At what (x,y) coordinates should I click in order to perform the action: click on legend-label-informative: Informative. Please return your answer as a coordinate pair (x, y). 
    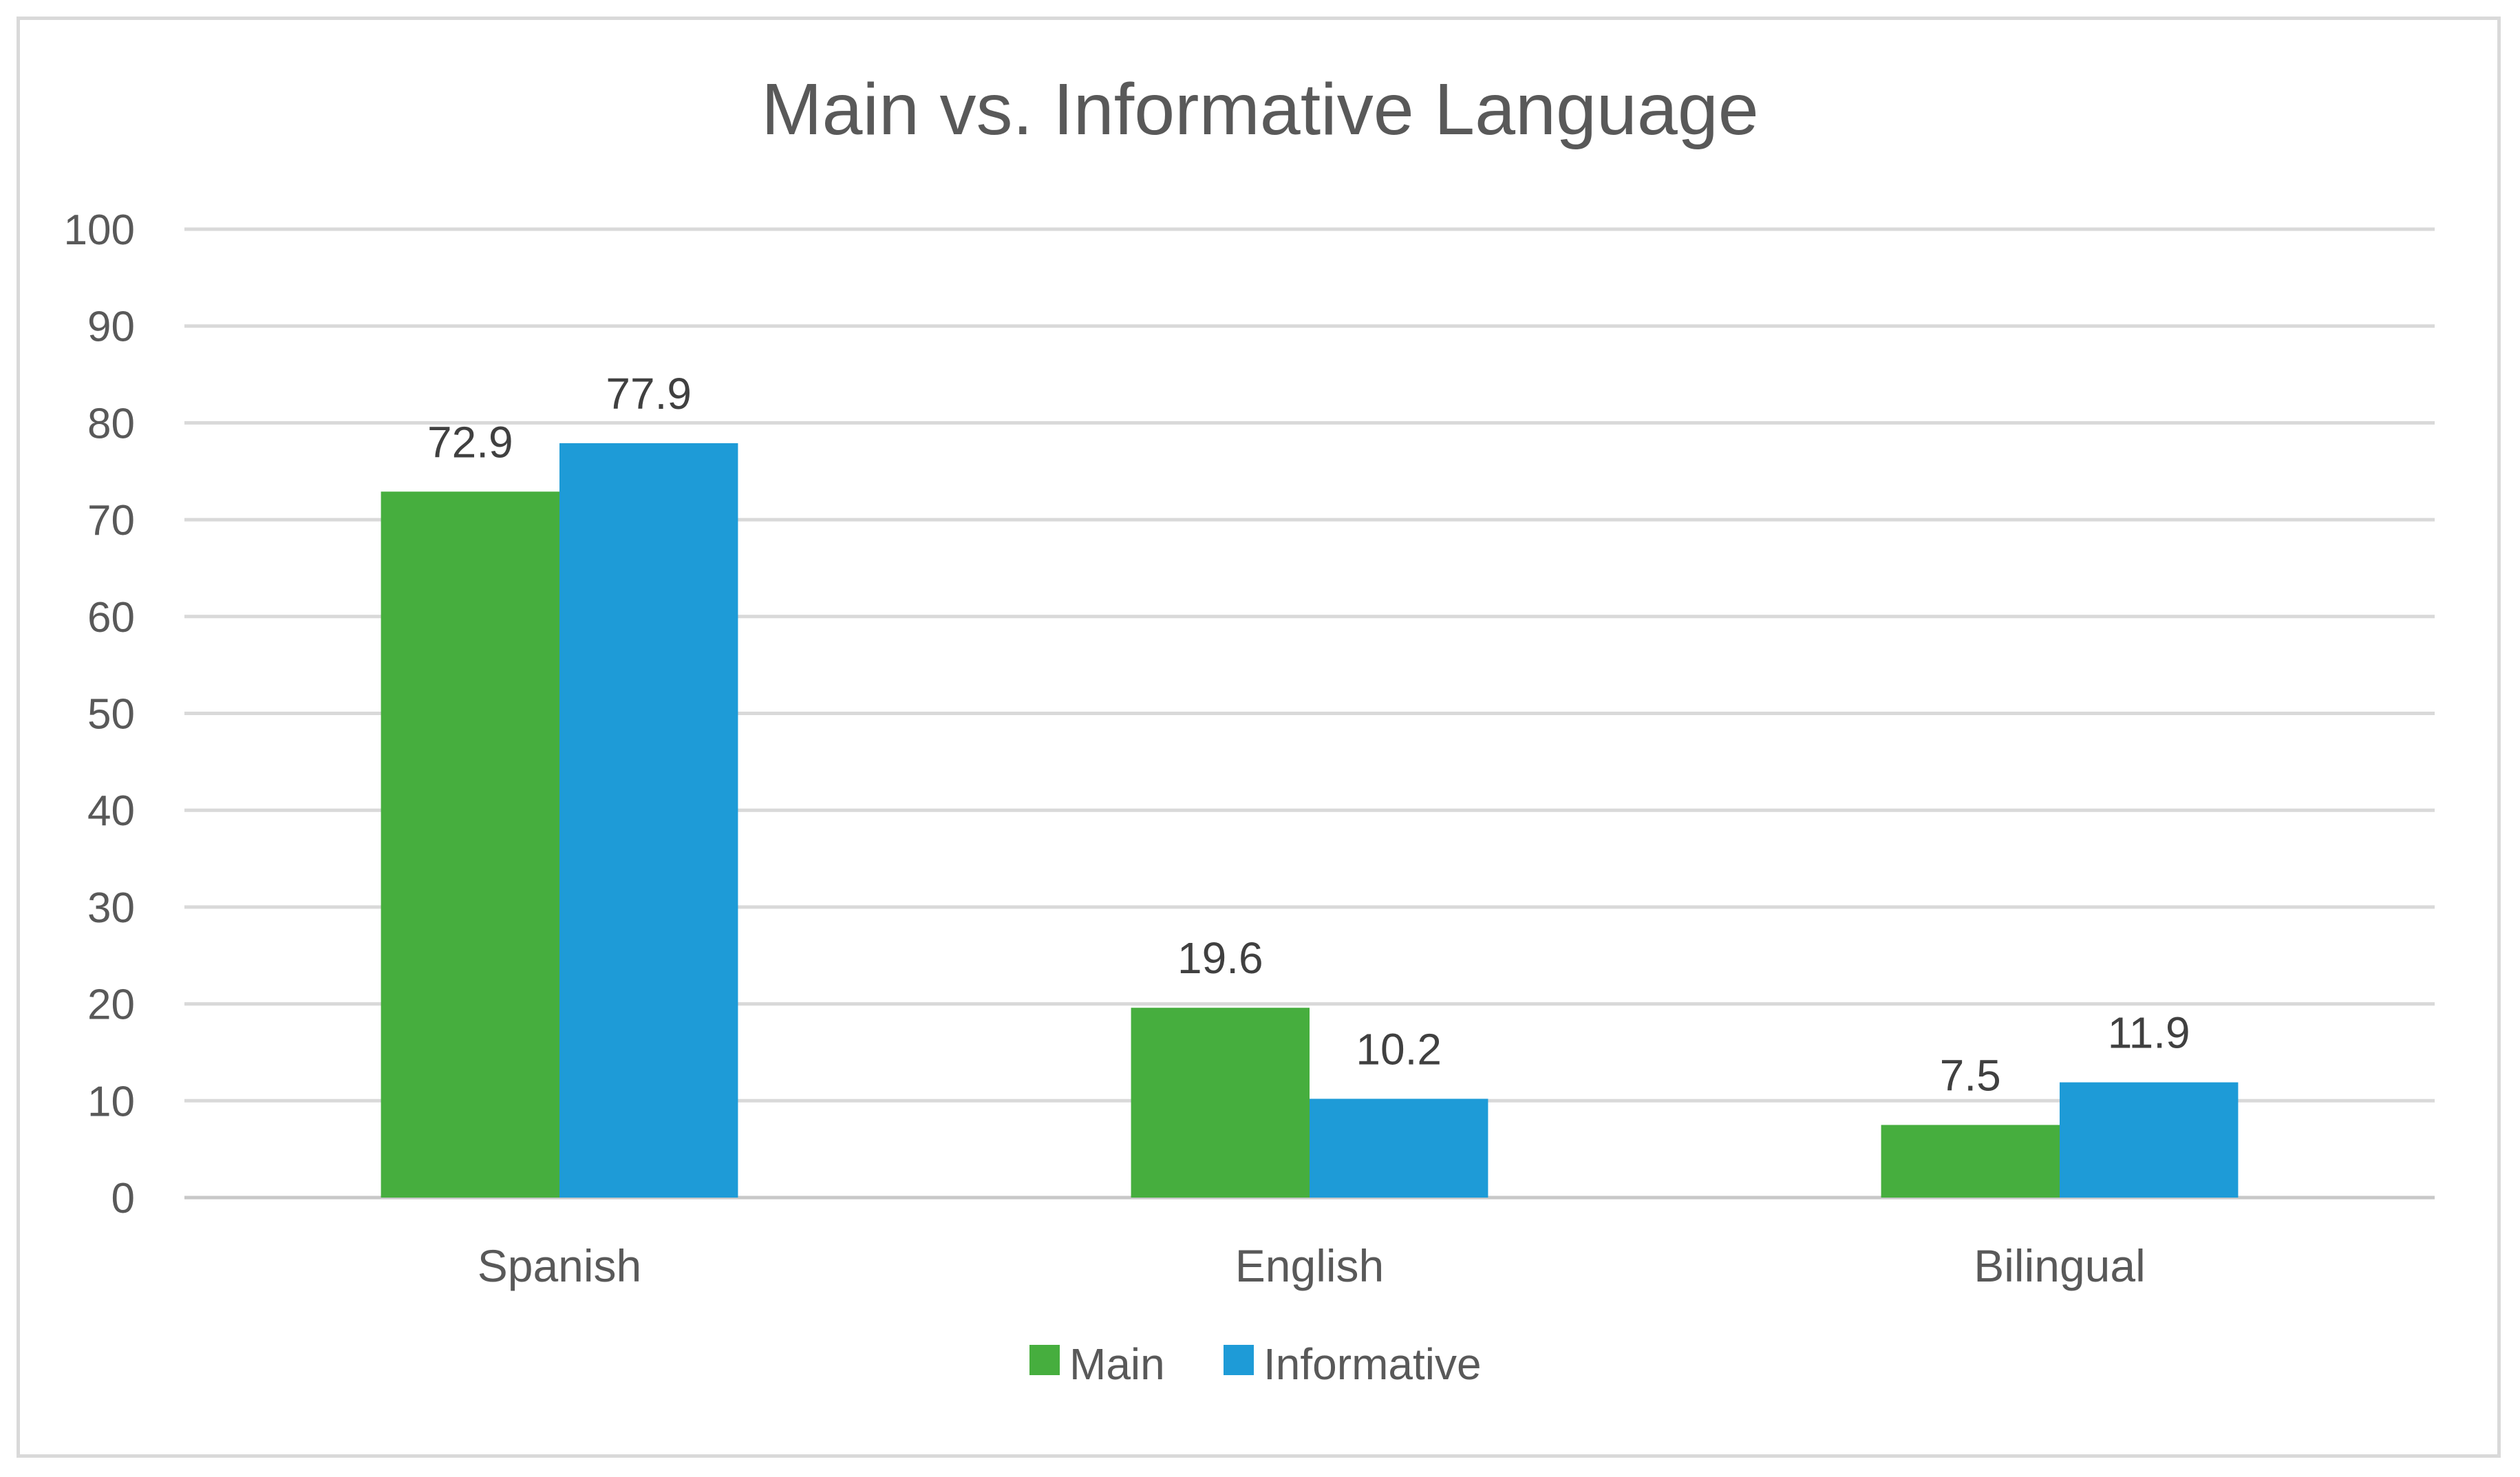
    Looking at the image, I should click on (1372, 1364).